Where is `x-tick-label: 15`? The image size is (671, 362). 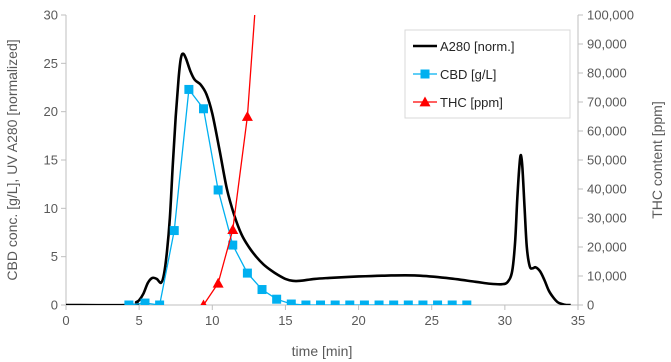
x-tick-label: 15 is located at coordinates (285, 320).